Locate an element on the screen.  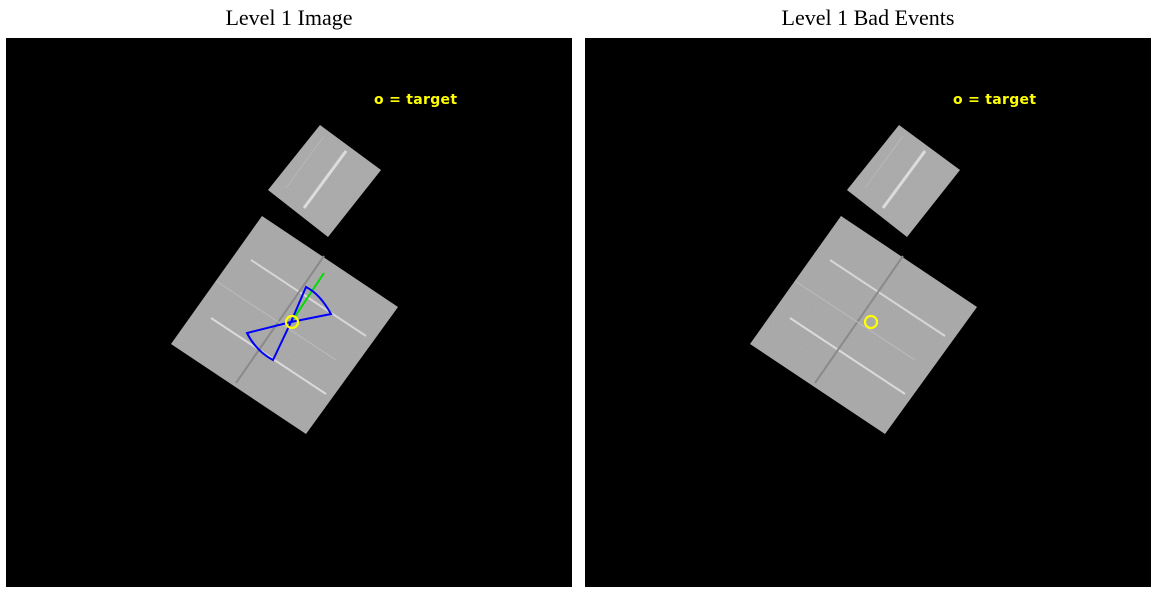
region-sector-lower is located at coordinates (269, 341).